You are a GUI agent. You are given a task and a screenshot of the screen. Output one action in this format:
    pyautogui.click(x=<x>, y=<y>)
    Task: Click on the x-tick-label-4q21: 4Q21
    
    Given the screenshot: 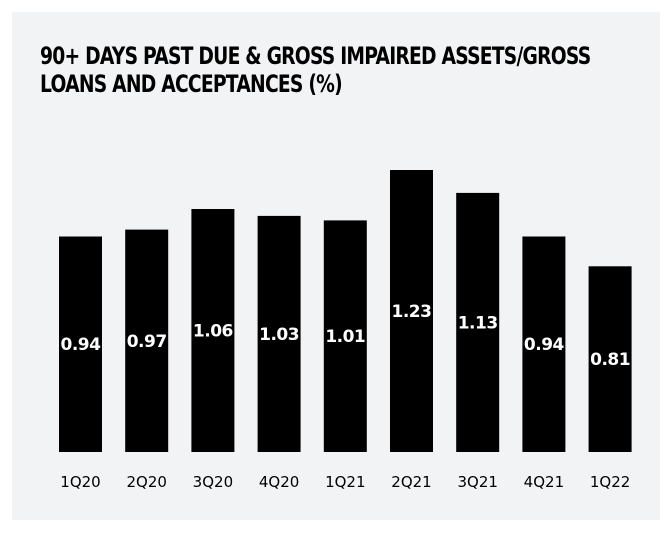 What is the action you would take?
    pyautogui.click(x=544, y=482)
    